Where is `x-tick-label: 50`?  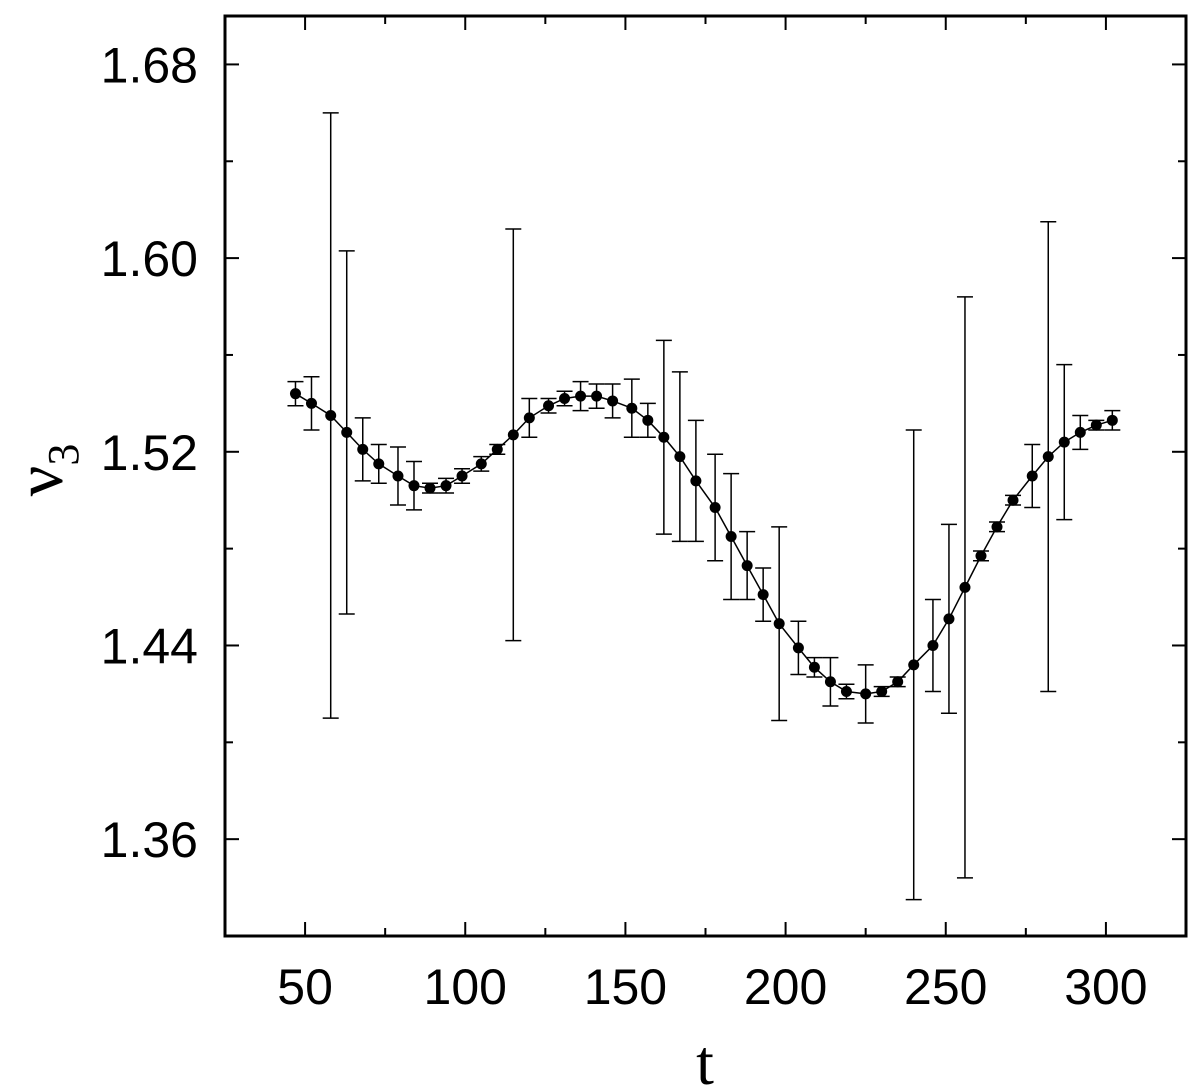
x-tick-label: 50 is located at coordinates (305, 987).